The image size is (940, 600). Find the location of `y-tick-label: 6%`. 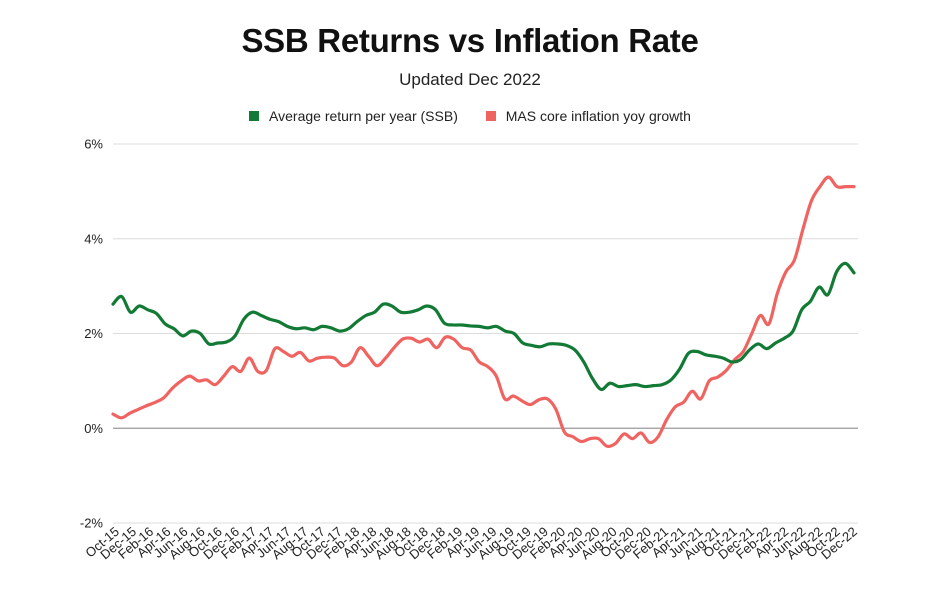

y-tick-label: 6% is located at coordinates (93, 144).